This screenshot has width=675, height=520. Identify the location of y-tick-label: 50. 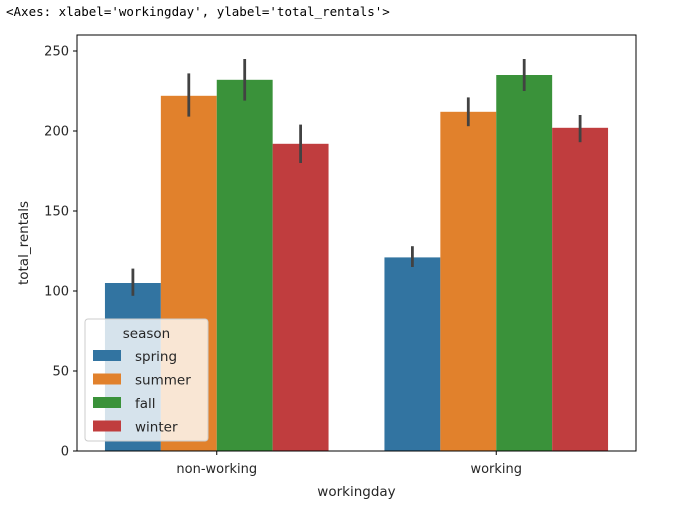
(60, 372).